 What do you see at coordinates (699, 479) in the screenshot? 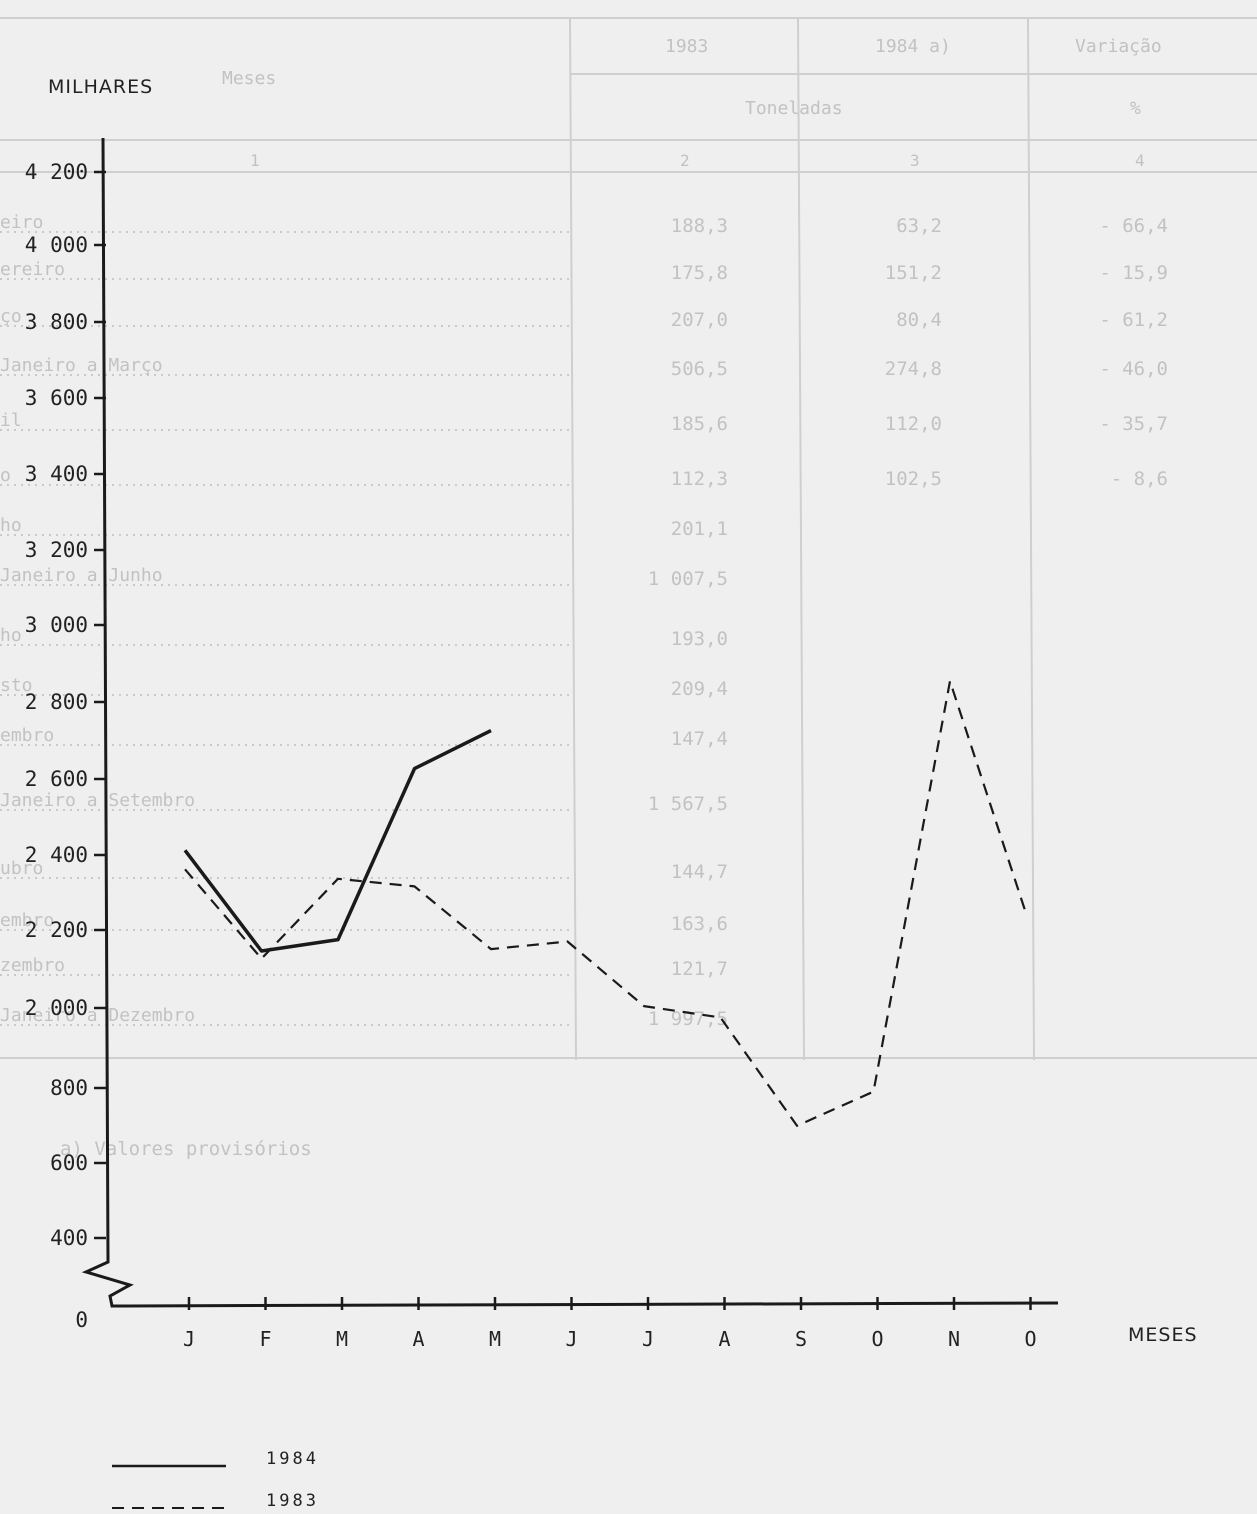
I see `table-cell-1983: 112,3` at bounding box center [699, 479].